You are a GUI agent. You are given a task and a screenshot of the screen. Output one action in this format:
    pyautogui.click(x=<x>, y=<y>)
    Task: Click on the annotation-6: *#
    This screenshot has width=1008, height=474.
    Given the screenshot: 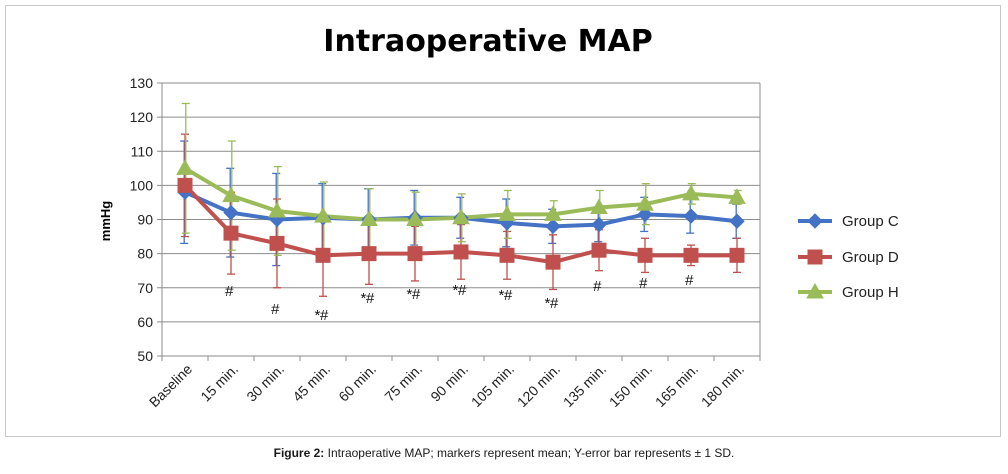 What is the action you would take?
    pyautogui.click(x=459, y=290)
    